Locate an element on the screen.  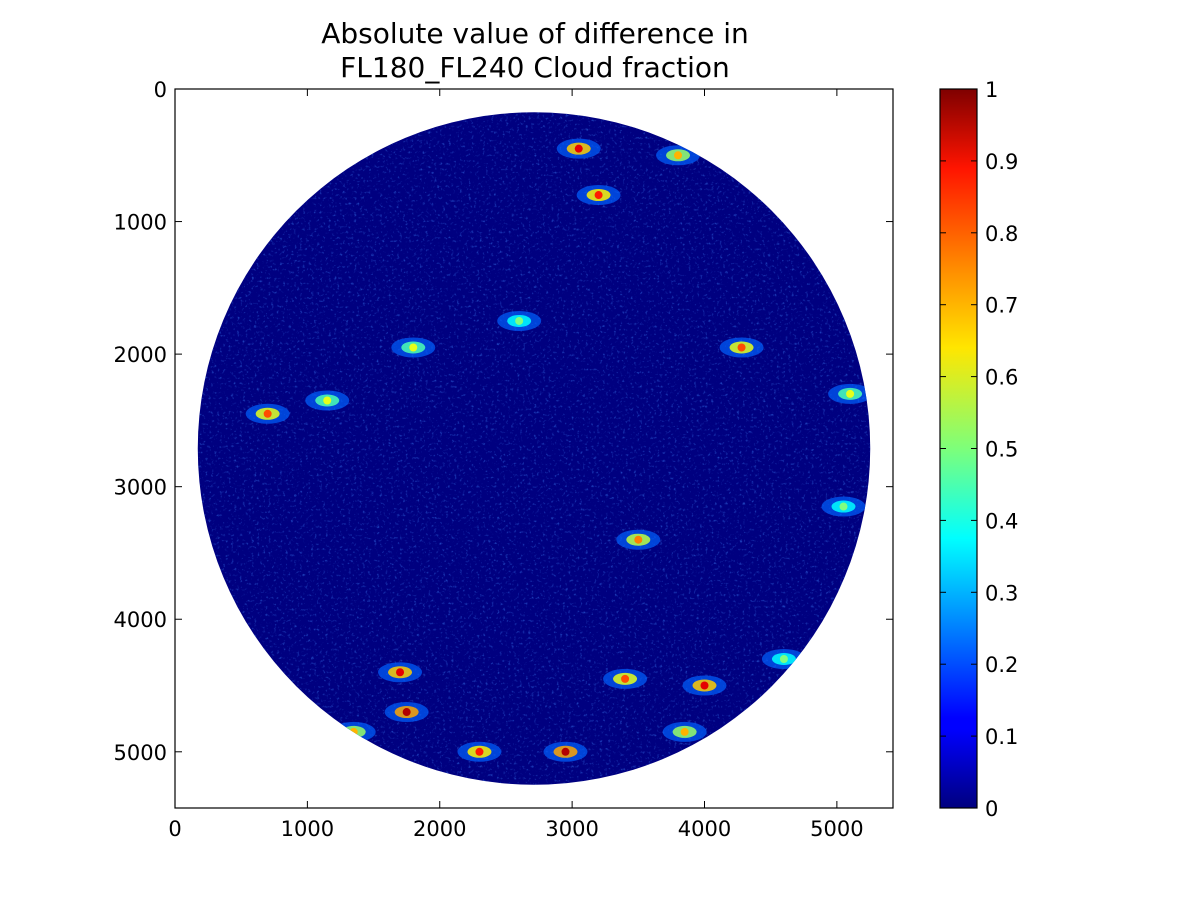
x-tick-label-1: 1000 is located at coordinates (307, 829).